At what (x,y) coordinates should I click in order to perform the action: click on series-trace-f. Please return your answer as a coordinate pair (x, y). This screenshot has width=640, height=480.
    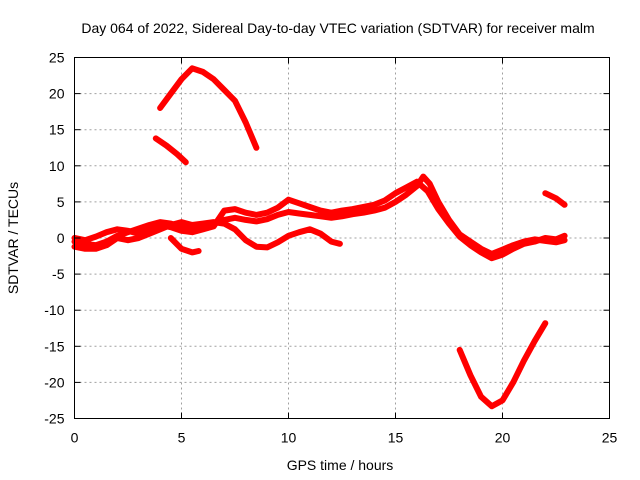
    Looking at the image, I should click on (170, 150).